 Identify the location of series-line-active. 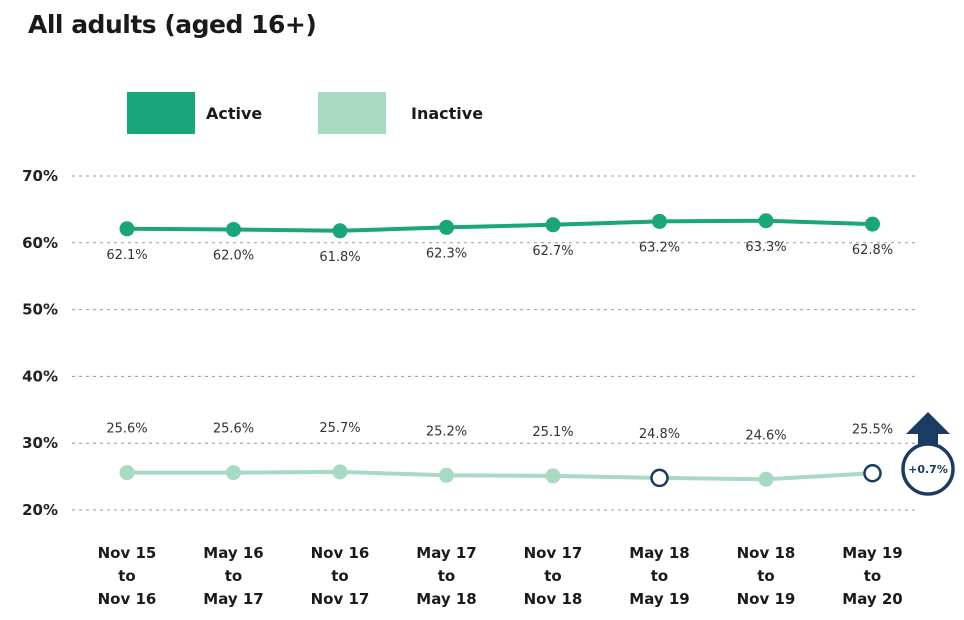
(500, 225).